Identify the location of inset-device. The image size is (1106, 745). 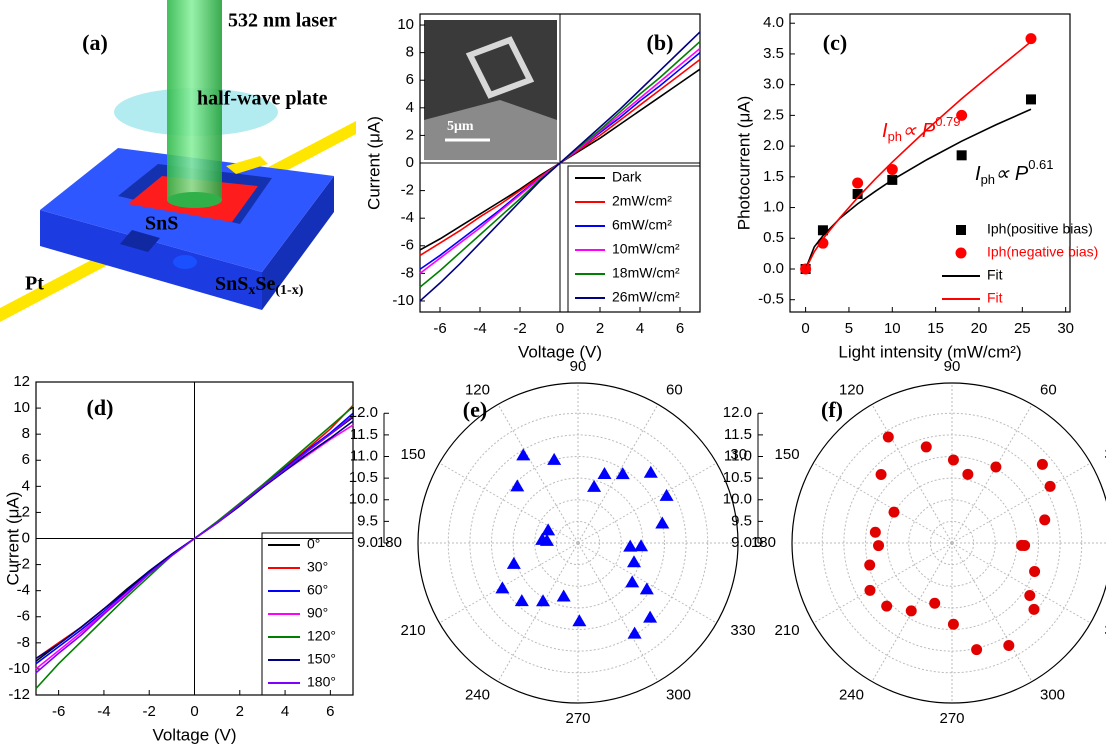
(500, 67).